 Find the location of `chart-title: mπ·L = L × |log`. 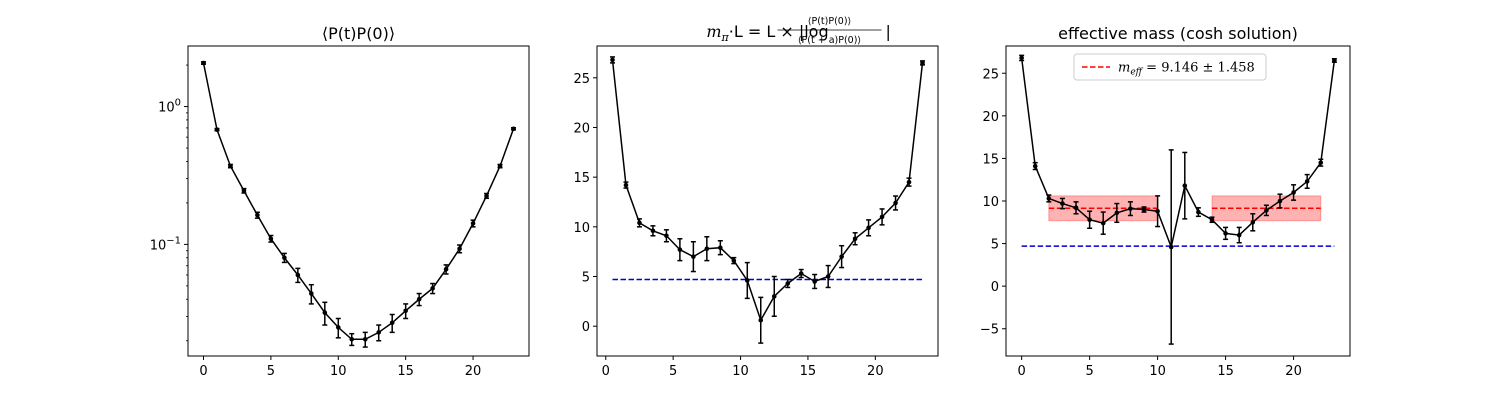

chart-title: mπ·L = L × |log is located at coordinates (767, 33).